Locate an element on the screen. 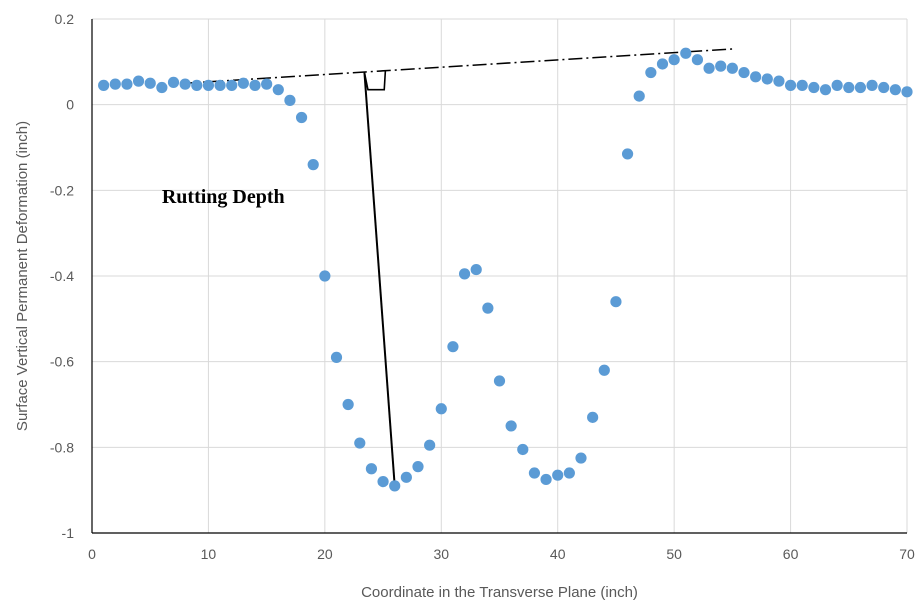 The height and width of the screenshot is (604, 921). x-tick-label: 10 is located at coordinates (209, 554).